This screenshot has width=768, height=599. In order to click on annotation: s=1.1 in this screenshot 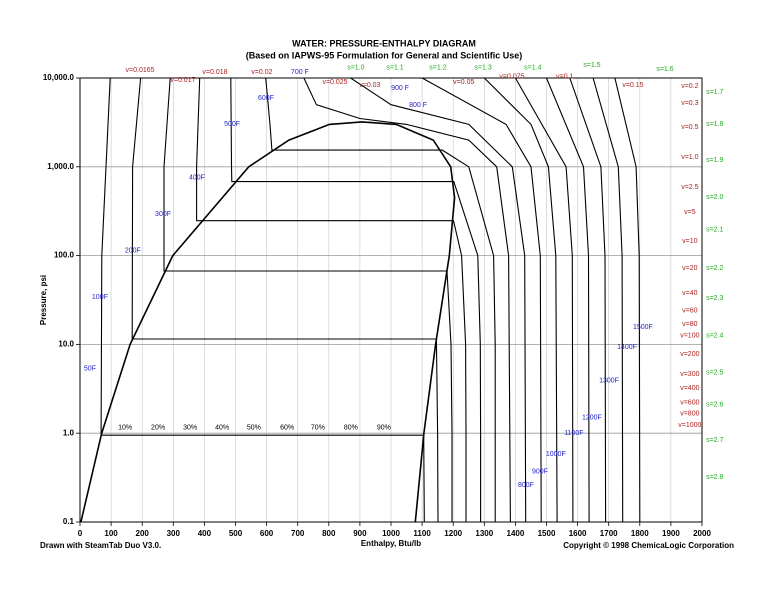, I will do `click(394, 68)`.